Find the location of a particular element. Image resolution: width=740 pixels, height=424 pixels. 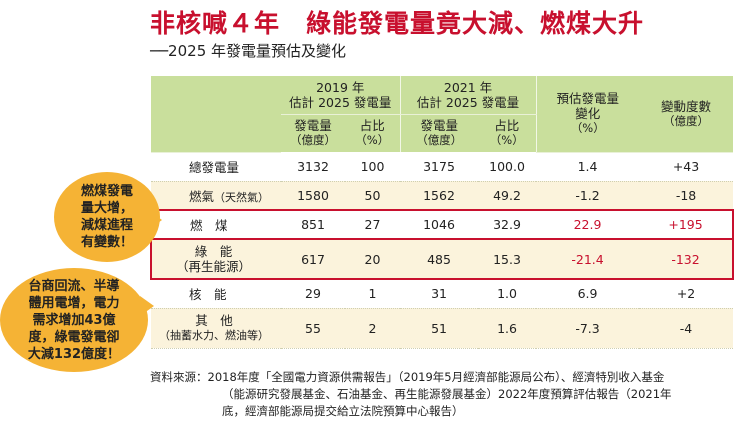

source-line: 底，經濟部能源局提交給立法院預算中心報告） is located at coordinates (343, 411).